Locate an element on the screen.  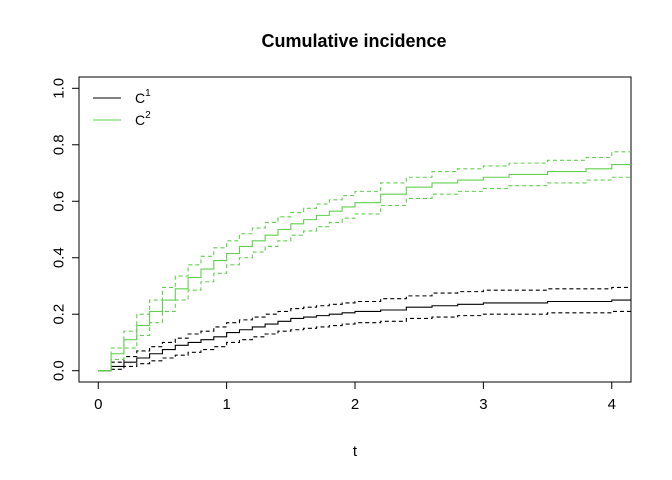
y-tick-label: 1.0 is located at coordinates (59, 88).